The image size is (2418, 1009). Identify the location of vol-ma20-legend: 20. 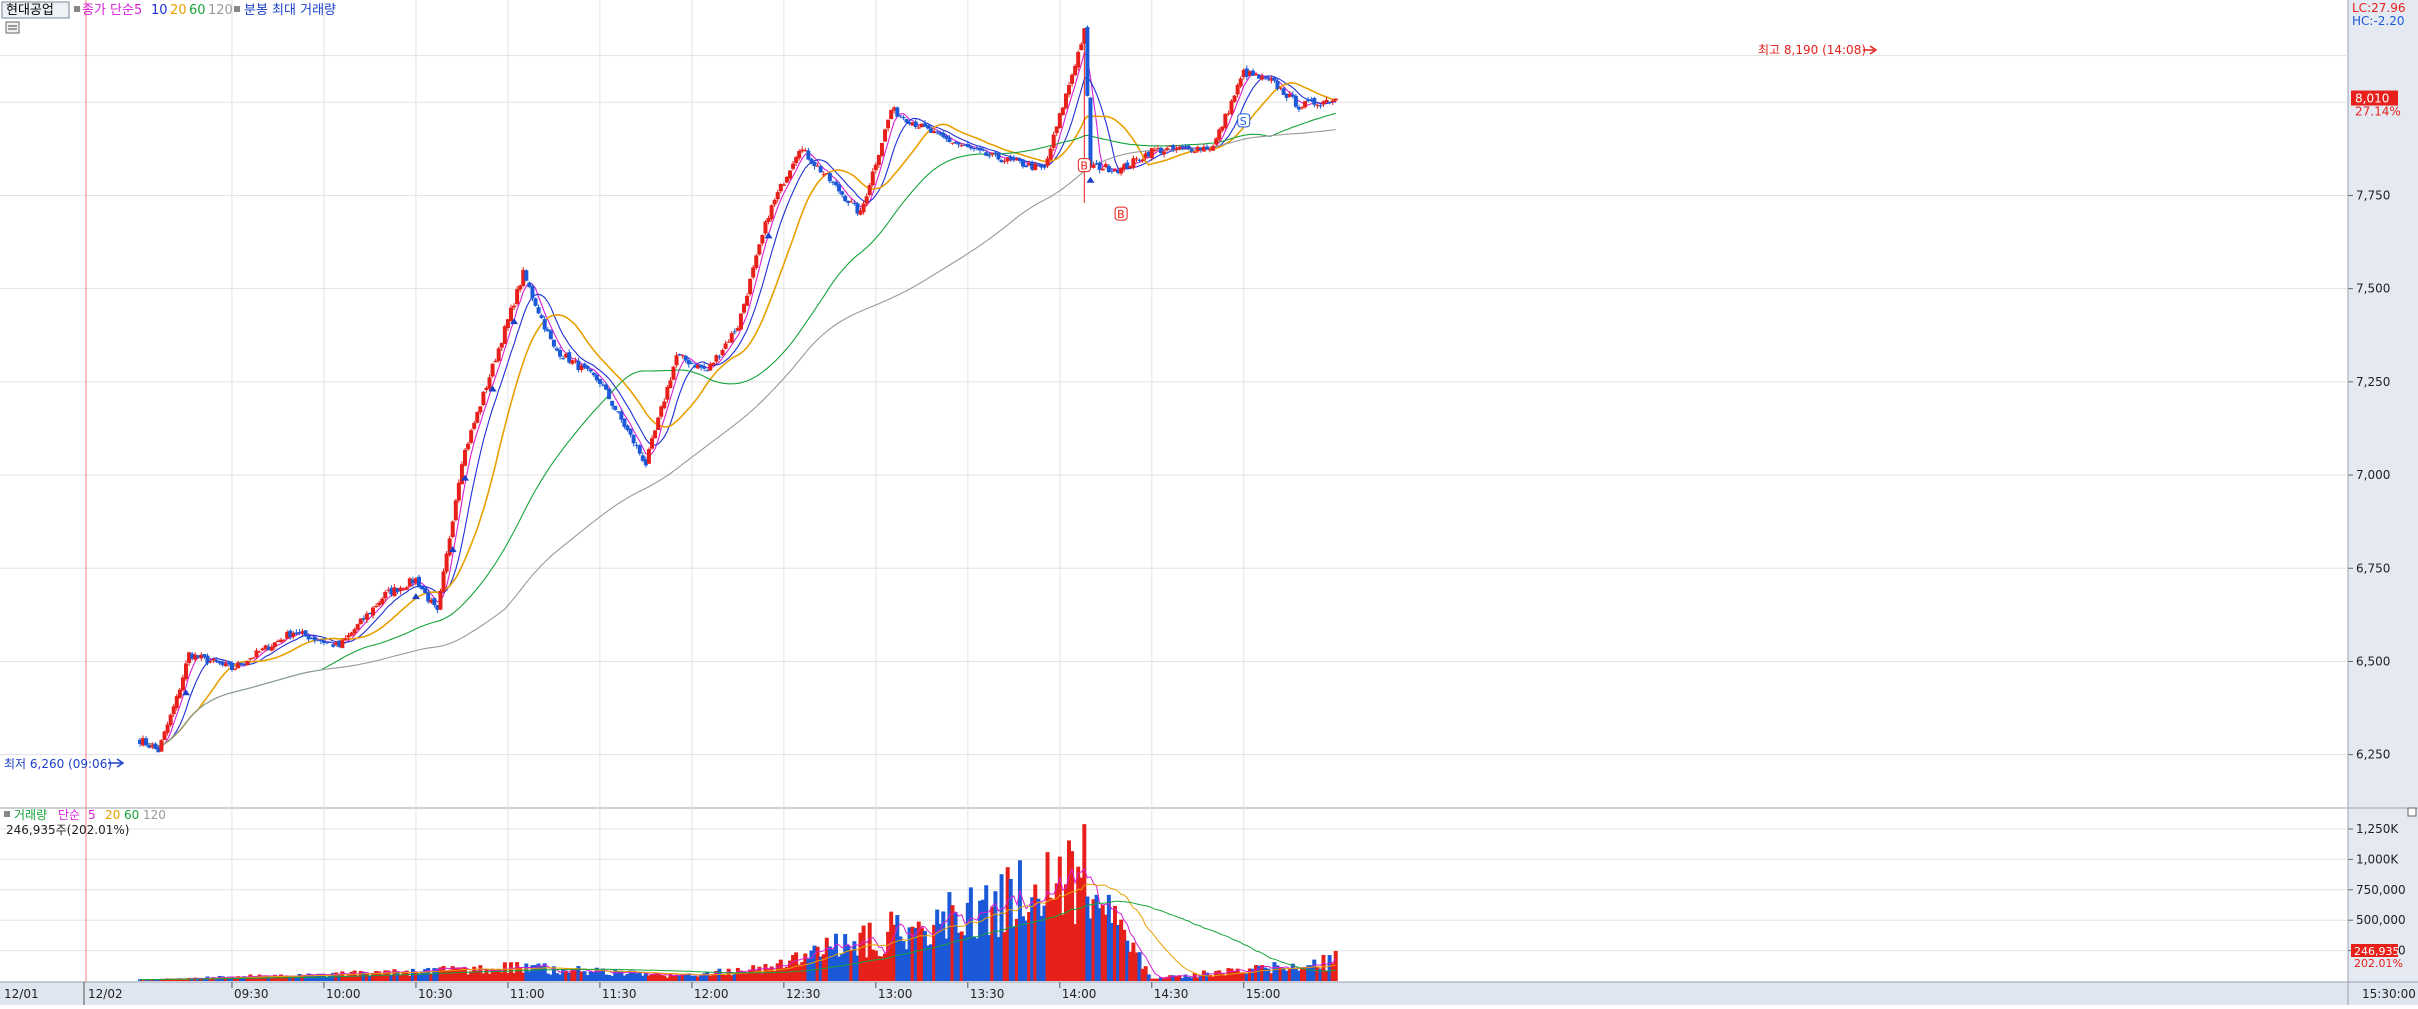
(112, 815).